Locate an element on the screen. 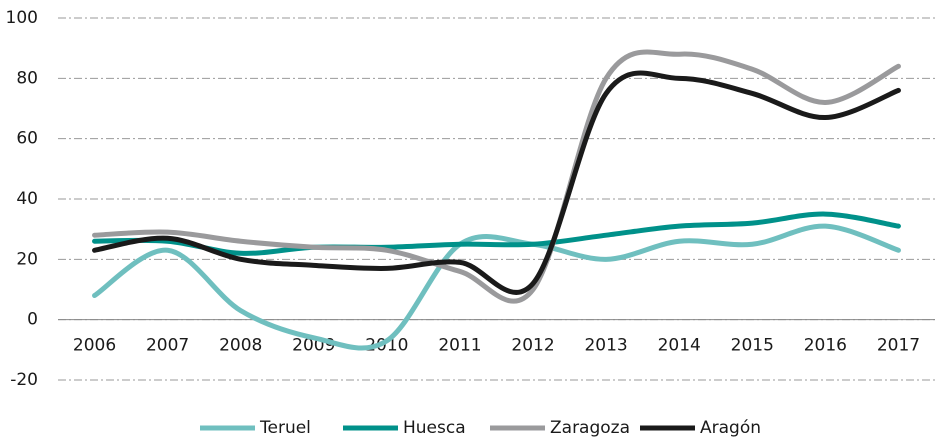  x-tick-label: 2008 is located at coordinates (240, 346).